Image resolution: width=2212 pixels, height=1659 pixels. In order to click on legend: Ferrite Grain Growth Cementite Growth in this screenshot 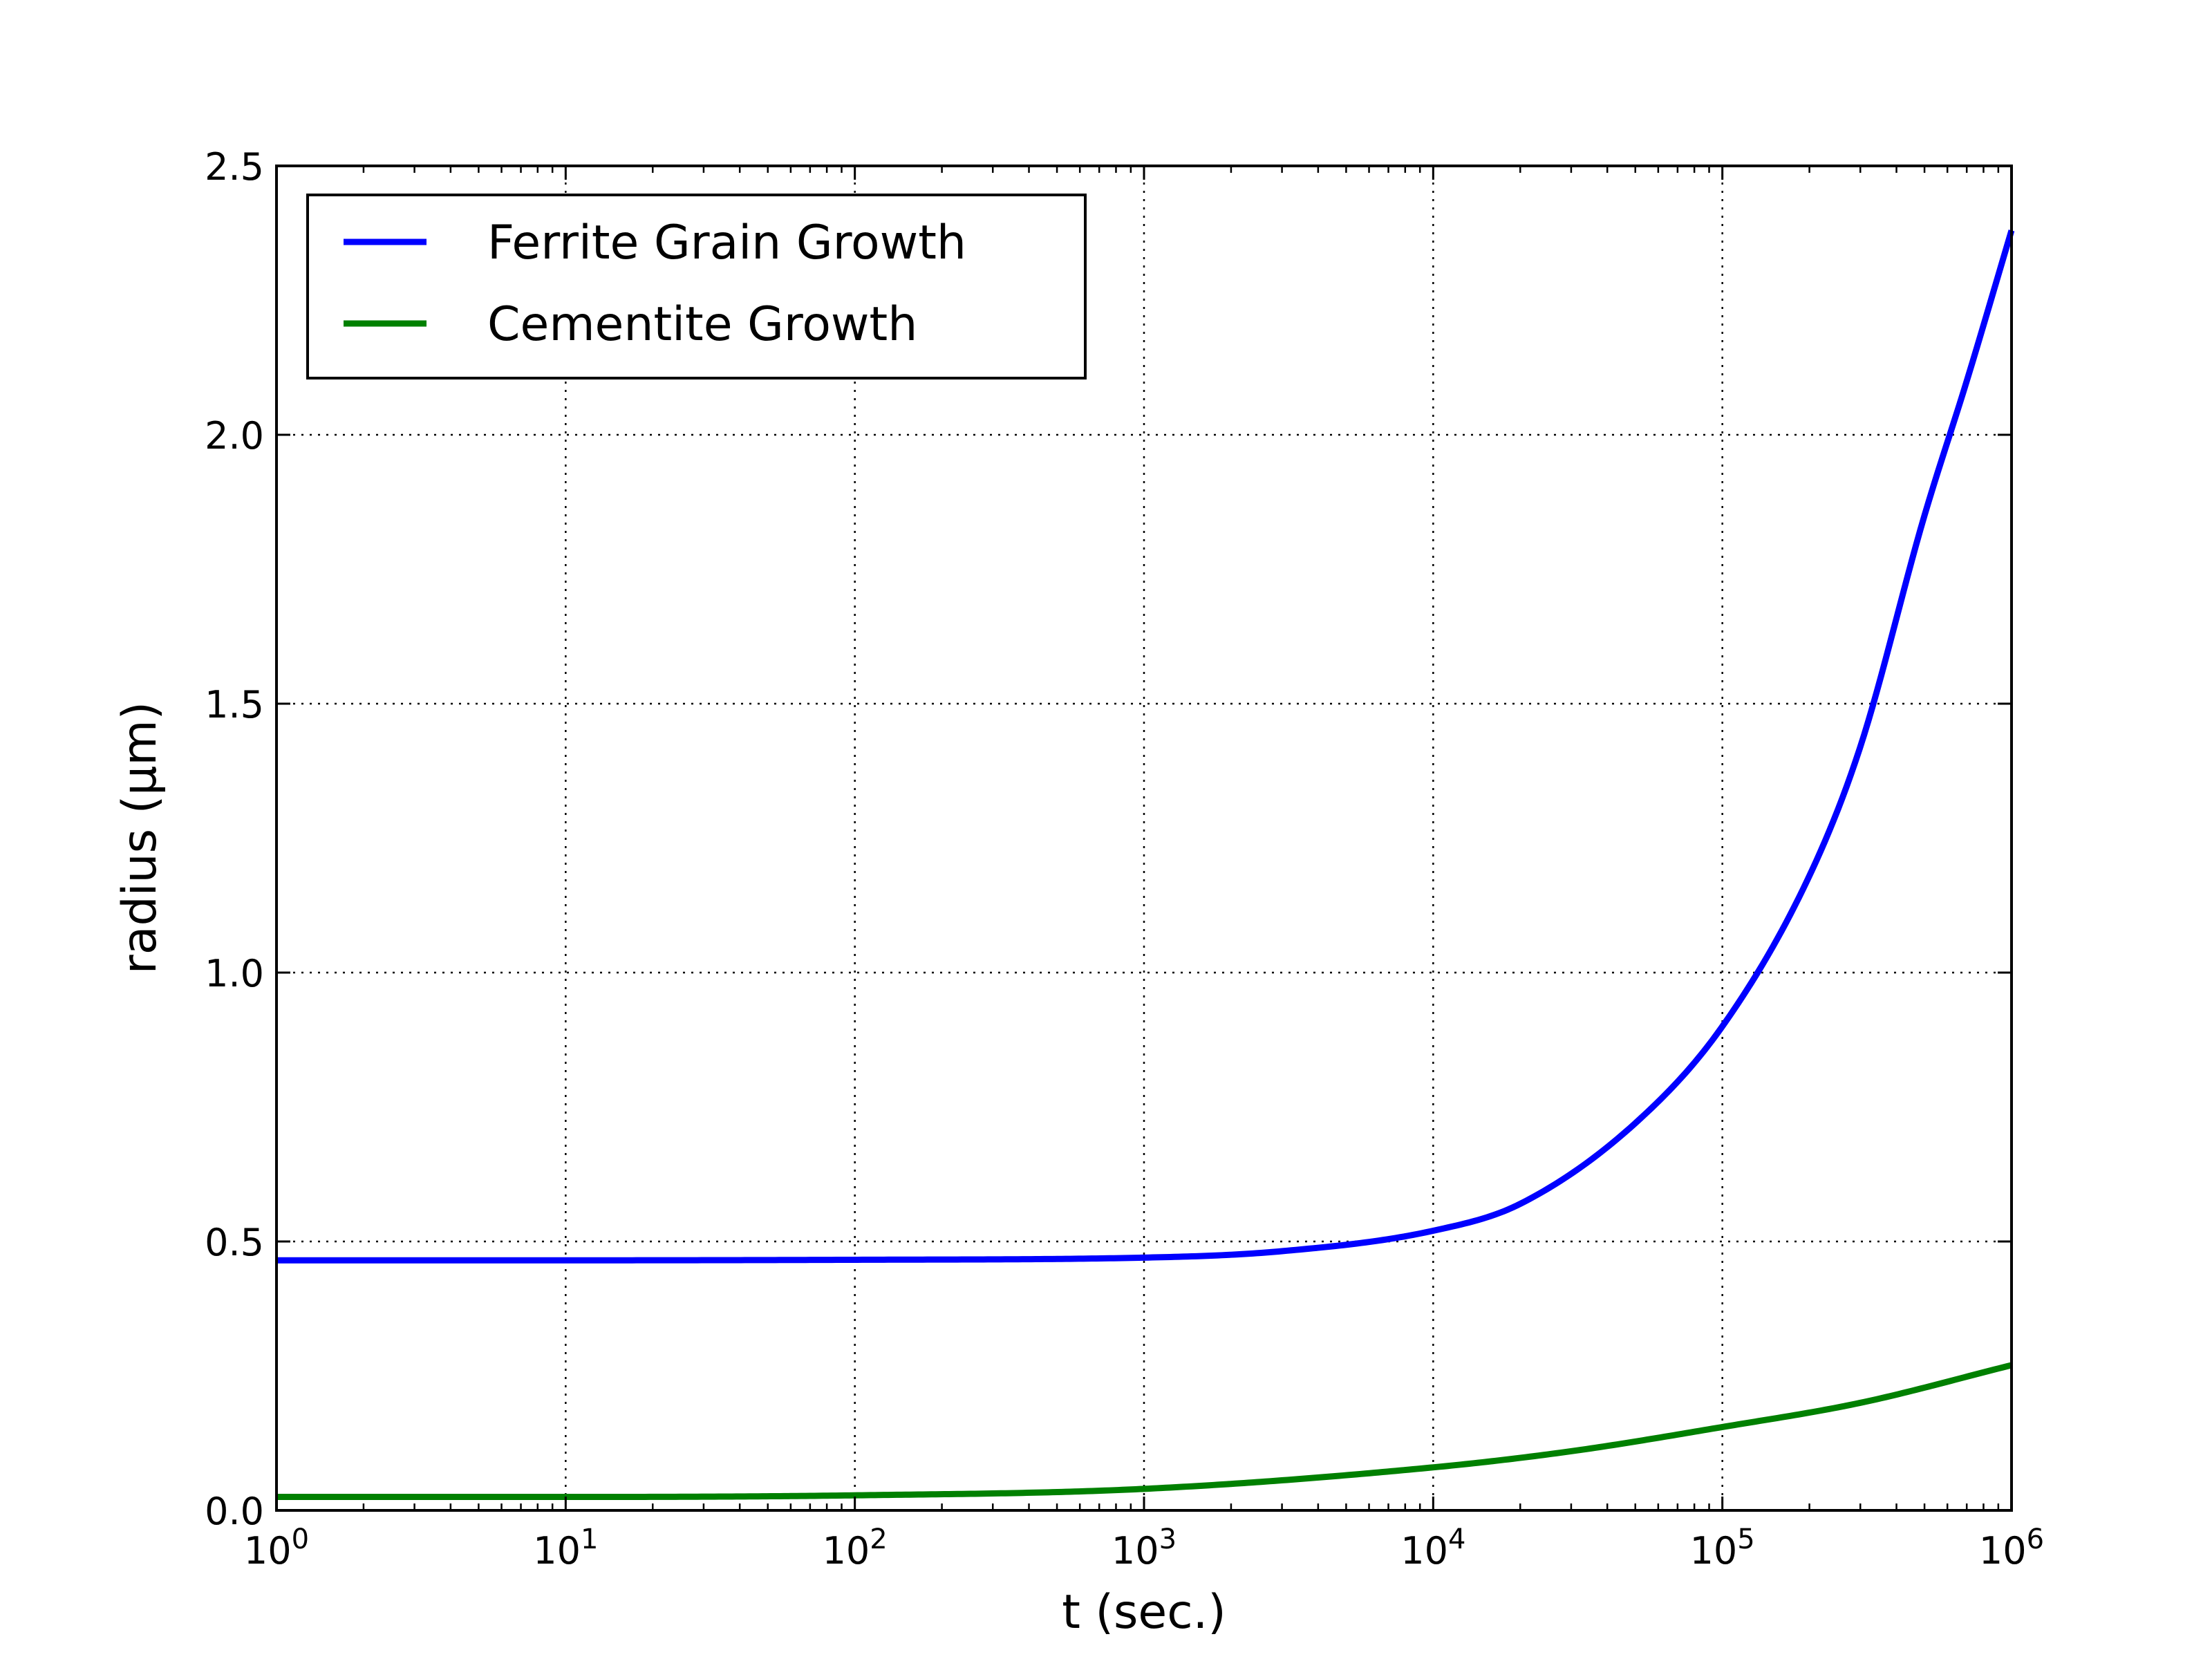, I will do `click(697, 286)`.